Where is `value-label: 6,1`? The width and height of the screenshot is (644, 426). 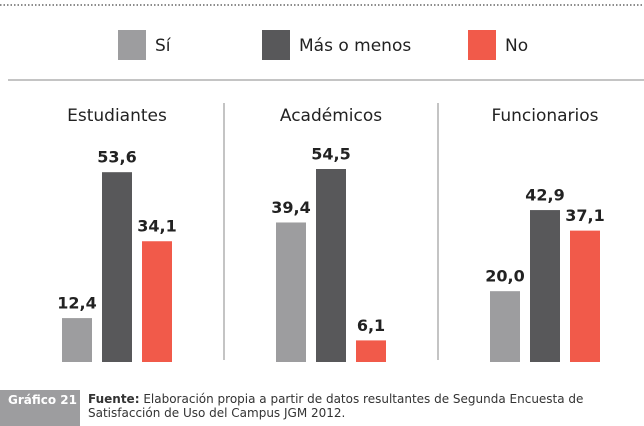
value-label: 6,1 is located at coordinates (371, 325).